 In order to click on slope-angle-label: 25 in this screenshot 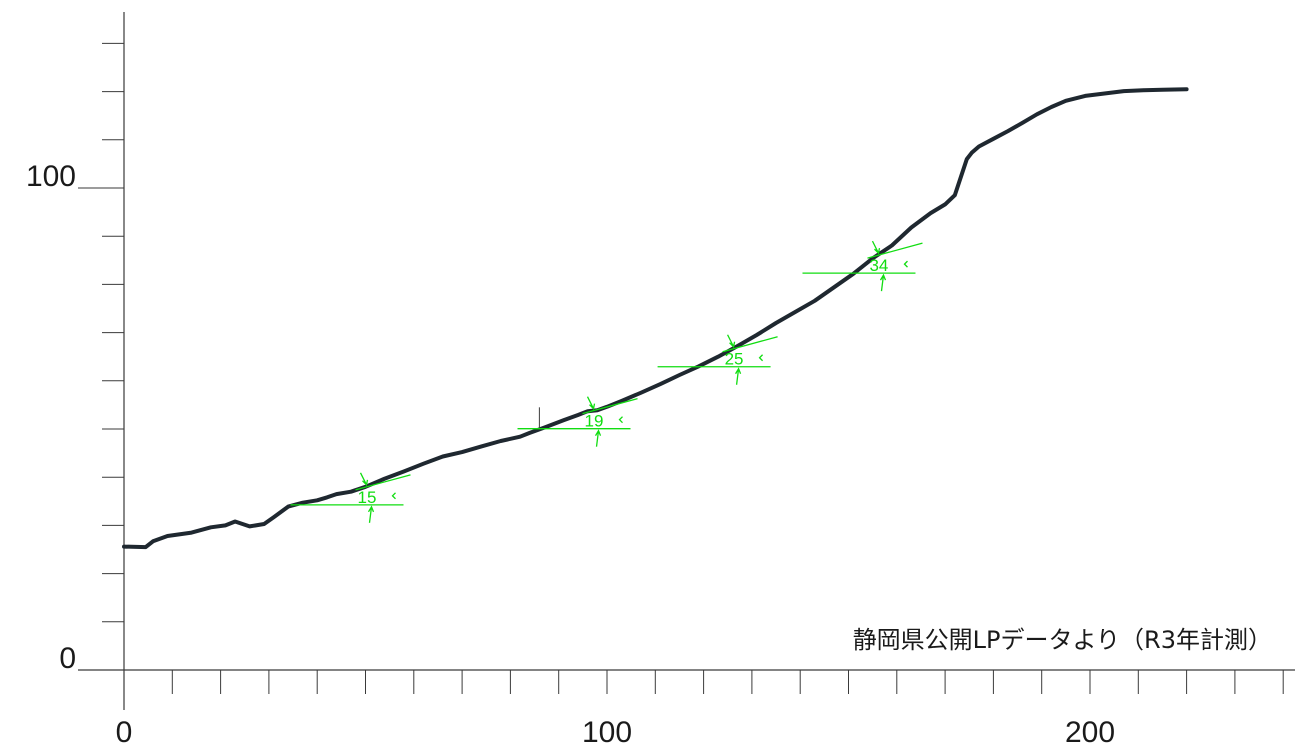, I will do `click(734, 359)`.